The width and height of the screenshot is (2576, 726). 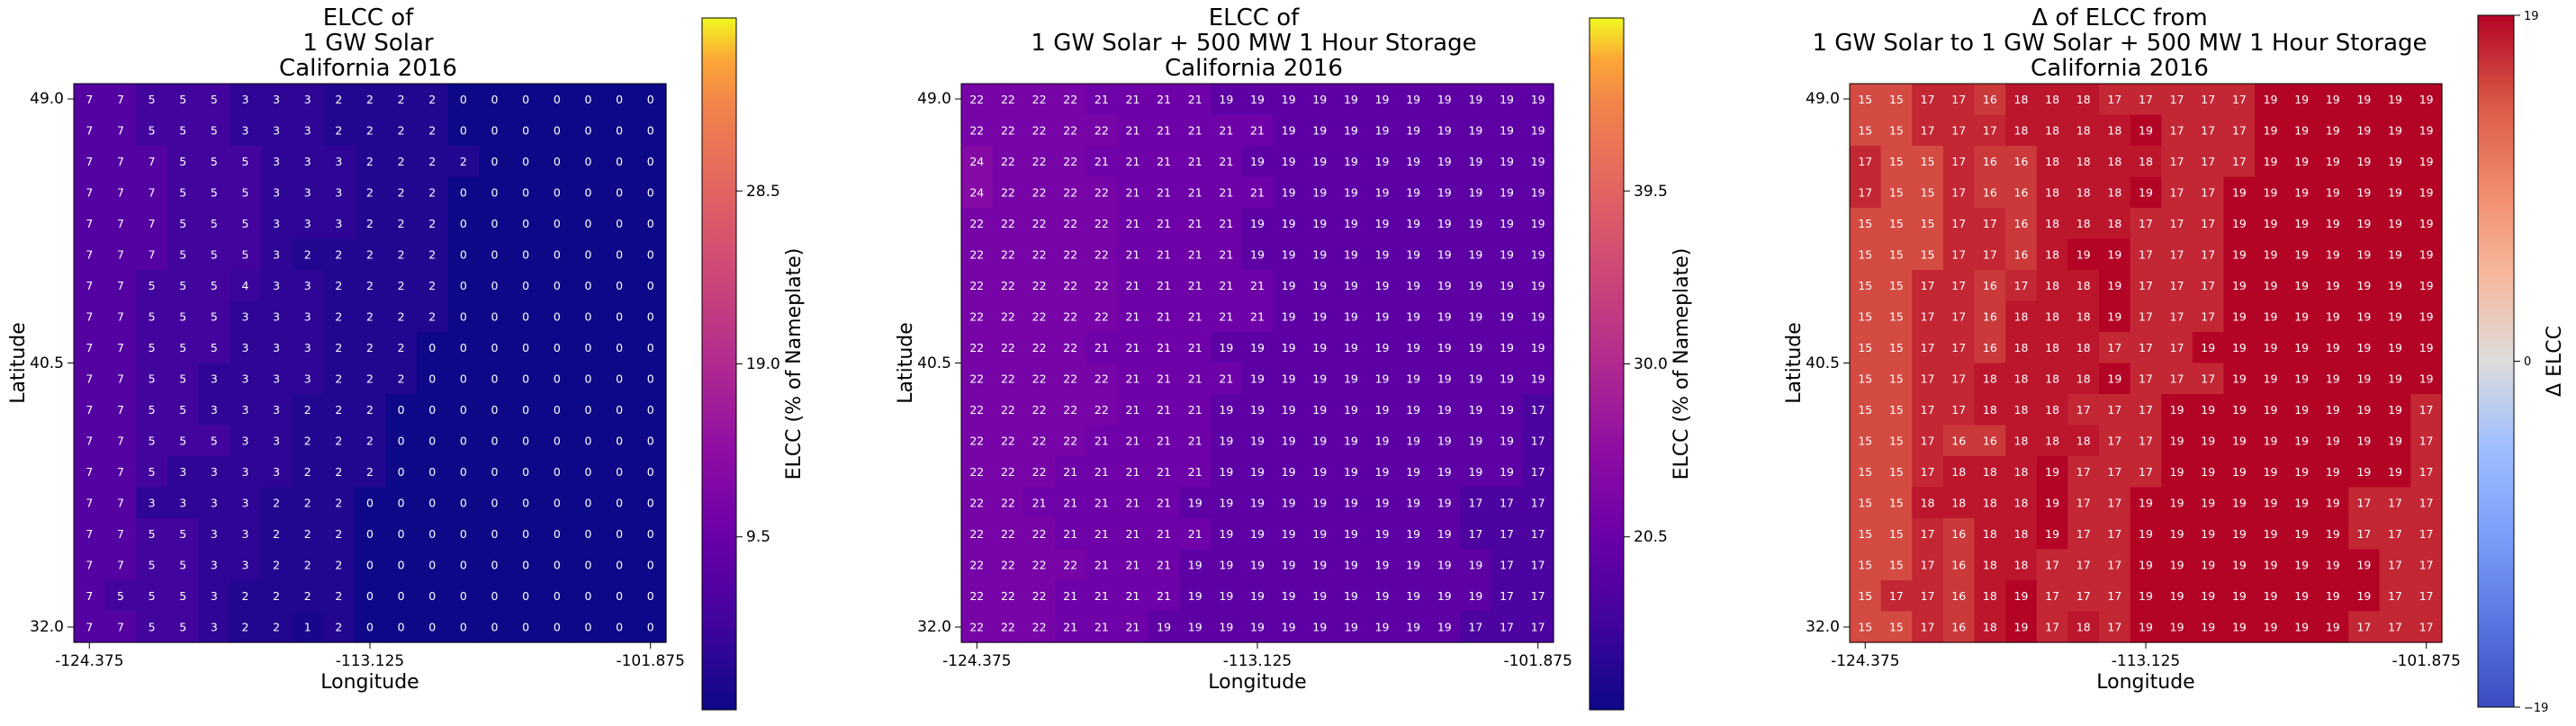 What do you see at coordinates (1990, 161) in the screenshot?
I see `panel-3-cell-value: 16` at bounding box center [1990, 161].